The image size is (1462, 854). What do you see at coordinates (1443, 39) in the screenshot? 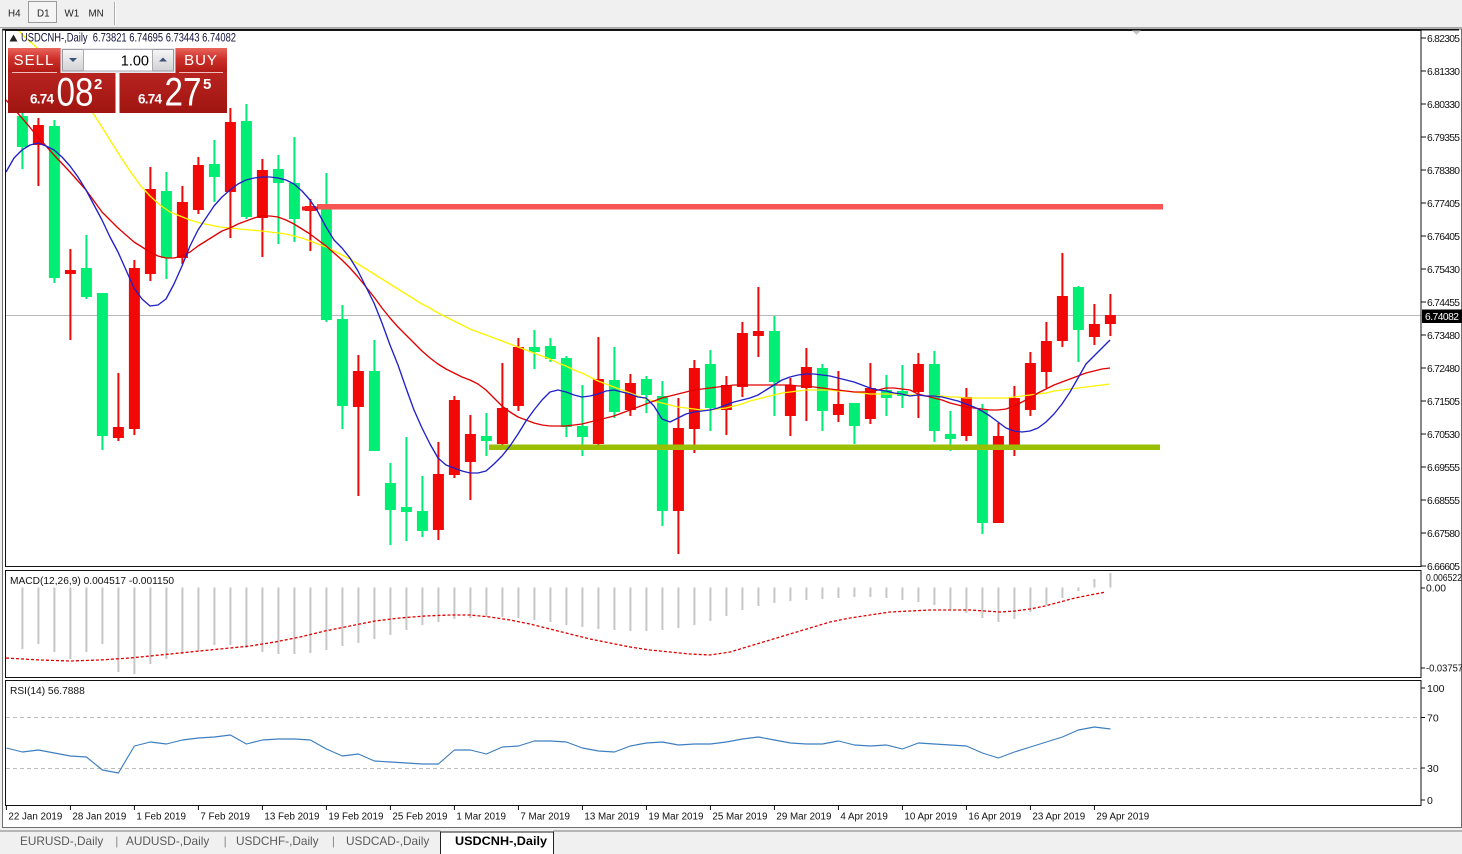
I see `svg-text: 6.82305` at bounding box center [1443, 39].